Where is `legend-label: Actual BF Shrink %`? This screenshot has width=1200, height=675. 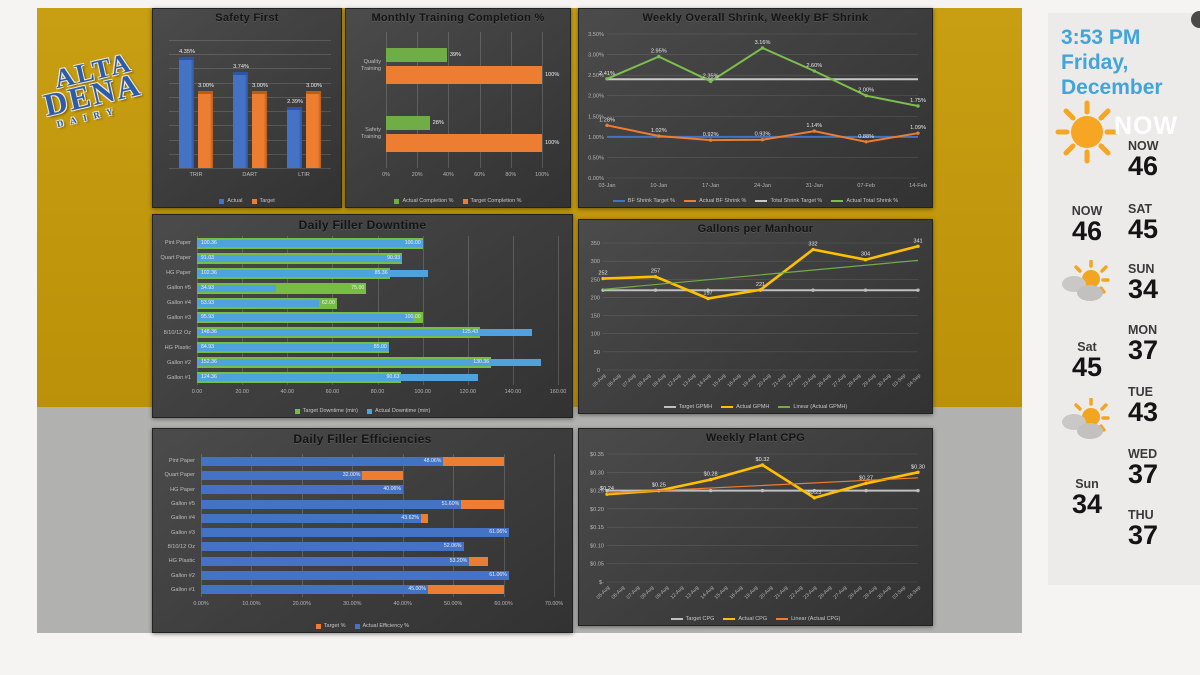
legend-label: Actual BF Shrink % is located at coordinates (723, 201).